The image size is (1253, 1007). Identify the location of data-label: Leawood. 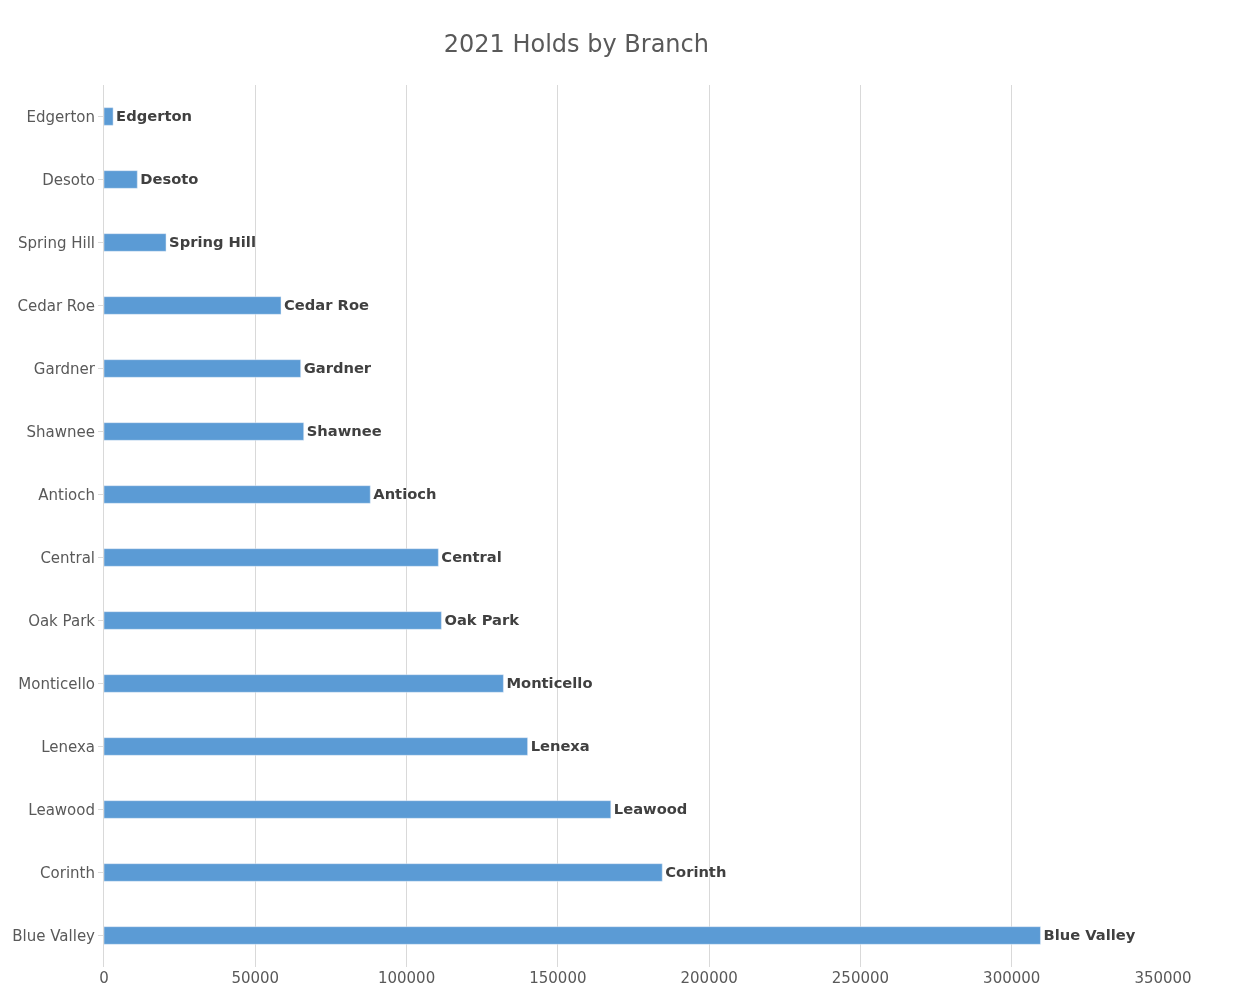
(650, 809).